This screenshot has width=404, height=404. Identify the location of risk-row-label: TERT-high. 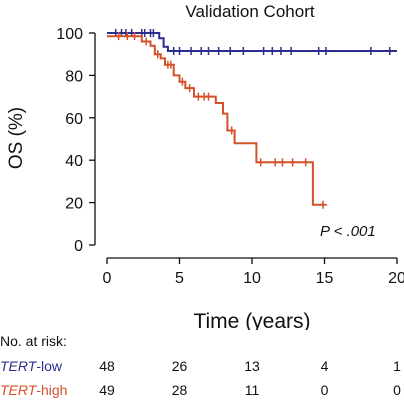
(33, 390).